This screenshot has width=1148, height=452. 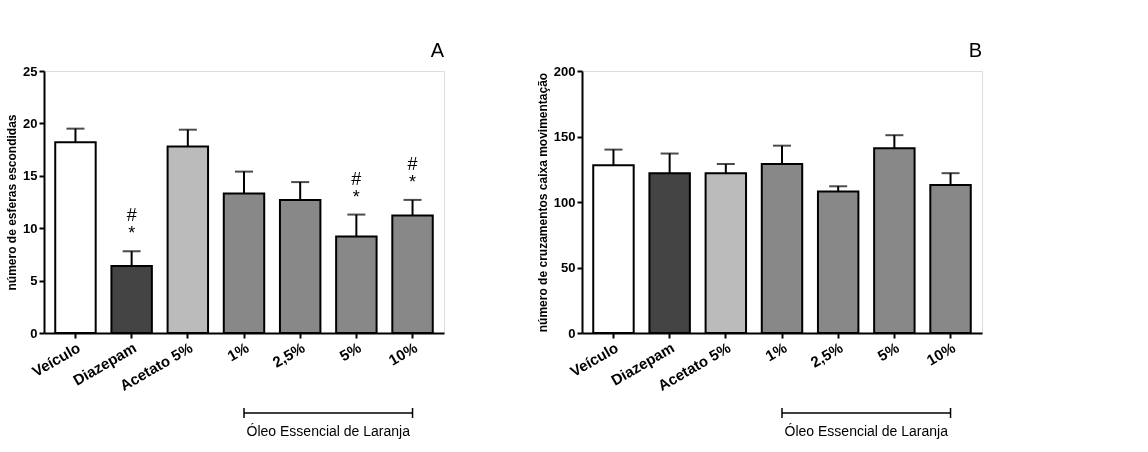 What do you see at coordinates (975, 50) in the screenshot?
I see `chart-title: B` at bounding box center [975, 50].